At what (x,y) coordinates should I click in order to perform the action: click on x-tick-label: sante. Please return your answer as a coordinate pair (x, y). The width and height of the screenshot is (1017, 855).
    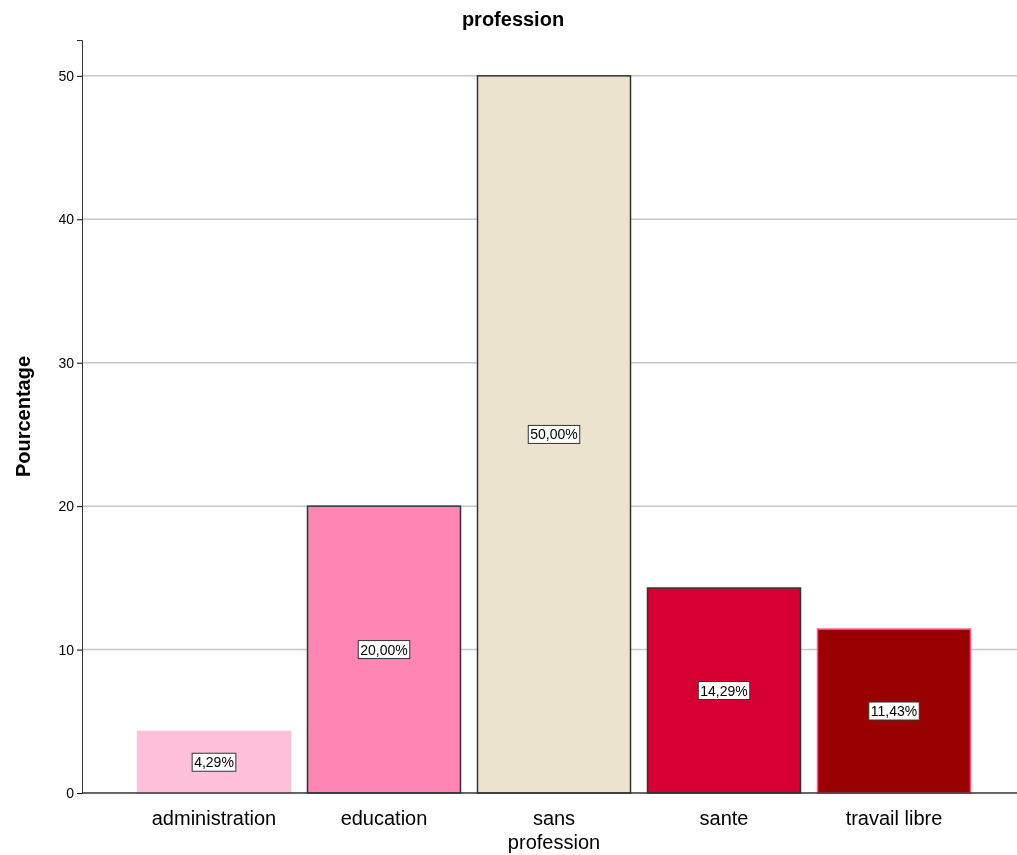
    Looking at the image, I should click on (724, 818).